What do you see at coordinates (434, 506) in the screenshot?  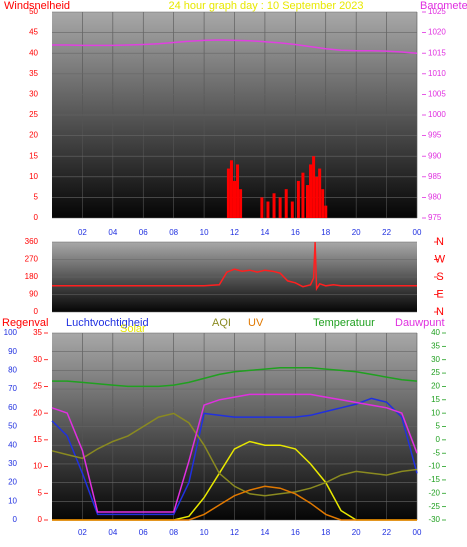 I see `y-tick-label: -25` at bounding box center [434, 506].